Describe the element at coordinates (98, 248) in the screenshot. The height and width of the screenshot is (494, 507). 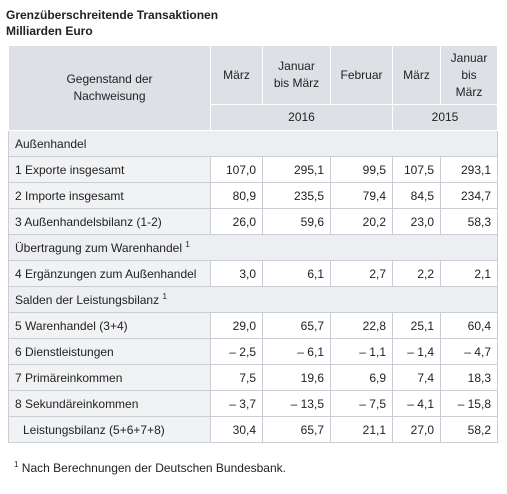
I see `section-name: Übertragung zum Warenhandel` at that location.